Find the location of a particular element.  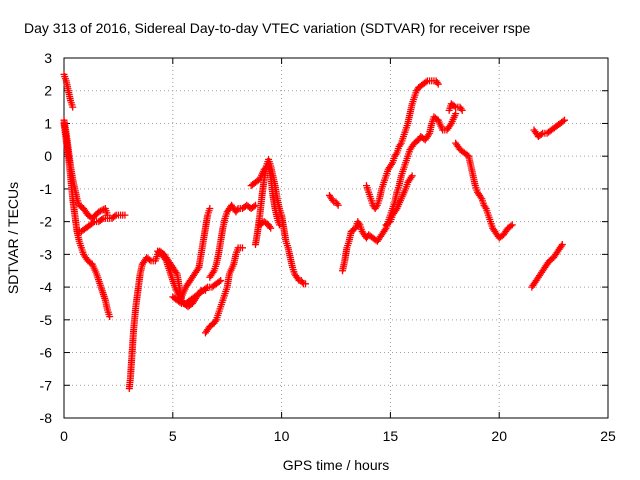

y-axis-title: SDTVAR / TECUs is located at coordinates (13, 238).